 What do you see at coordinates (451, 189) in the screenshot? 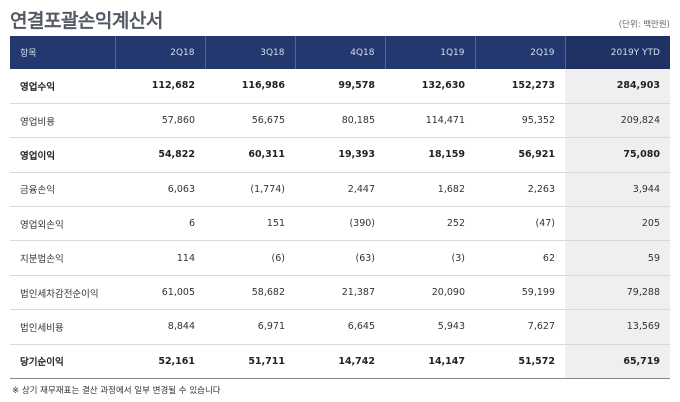
I see `cell-value: 1,682` at bounding box center [451, 189].